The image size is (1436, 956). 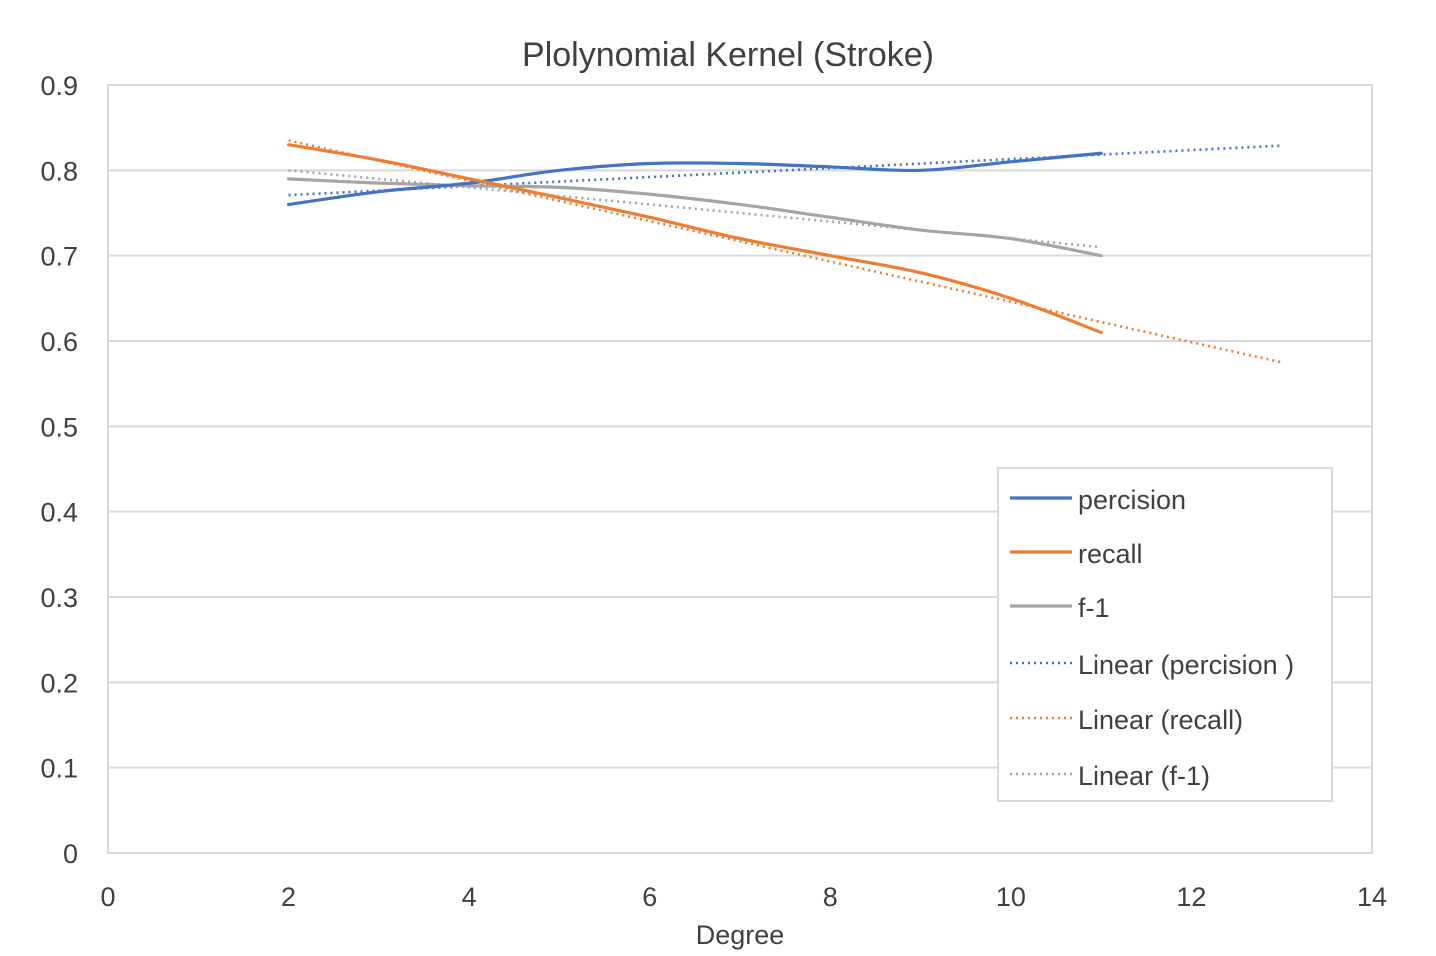 I want to click on x-tick-label: 8, so click(x=830, y=897).